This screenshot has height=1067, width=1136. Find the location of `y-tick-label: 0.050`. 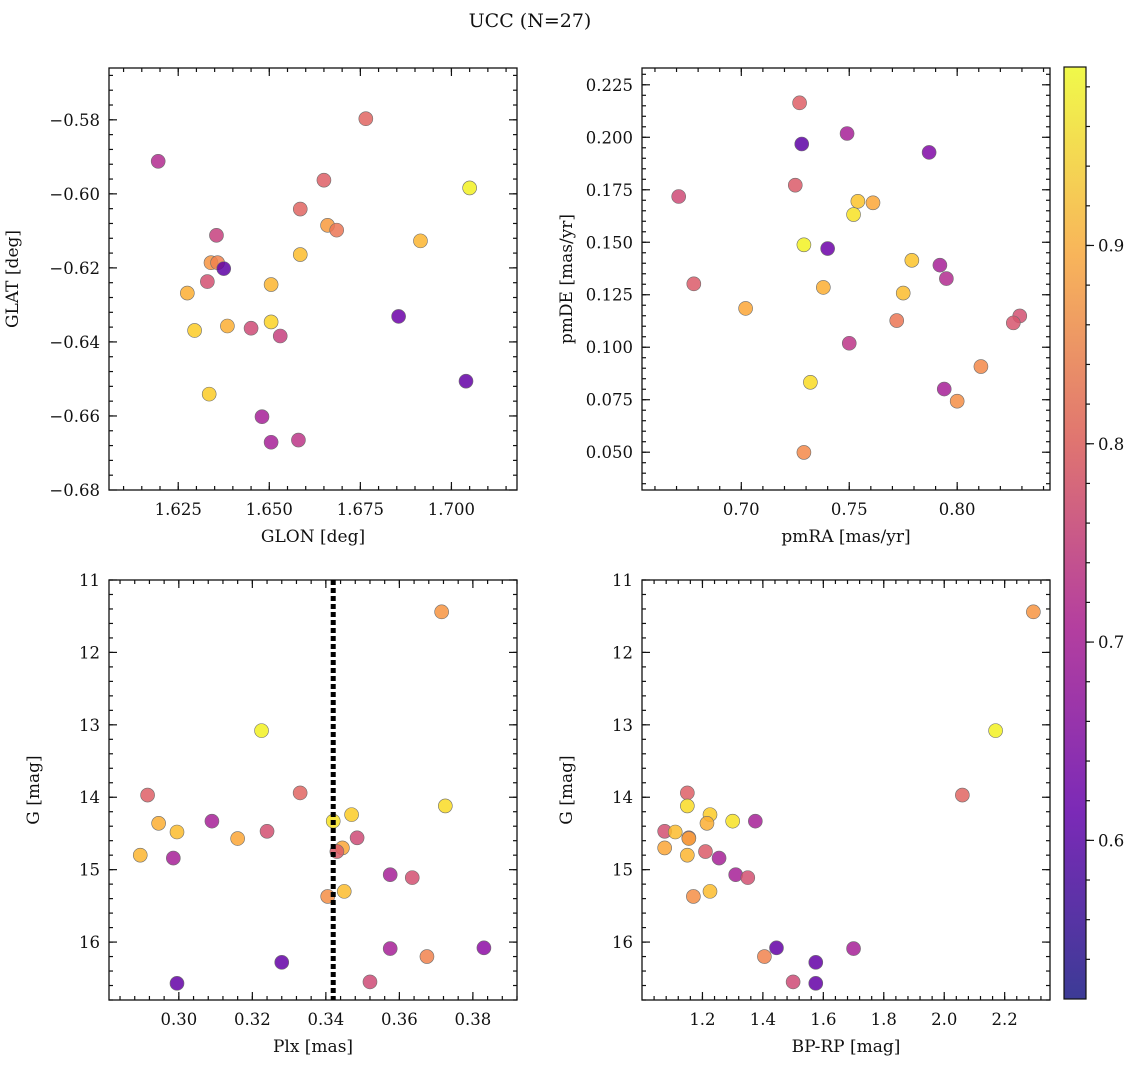

y-tick-label: 0.050 is located at coordinates (609, 452).